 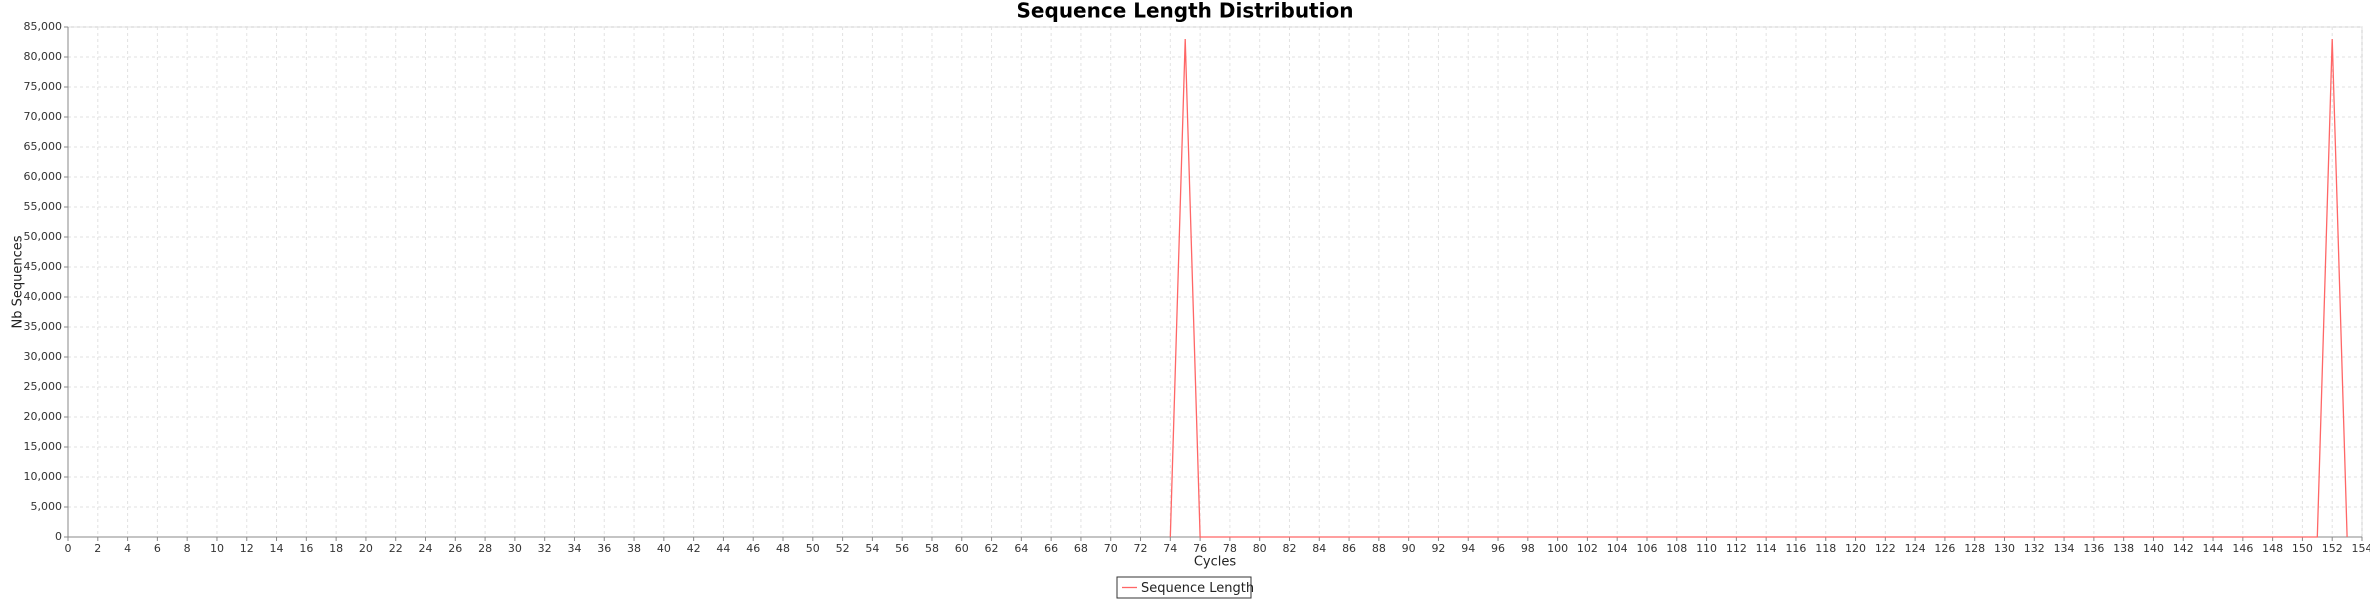 What do you see at coordinates (1409, 548) in the screenshot?
I see `x-tick-label: 90` at bounding box center [1409, 548].